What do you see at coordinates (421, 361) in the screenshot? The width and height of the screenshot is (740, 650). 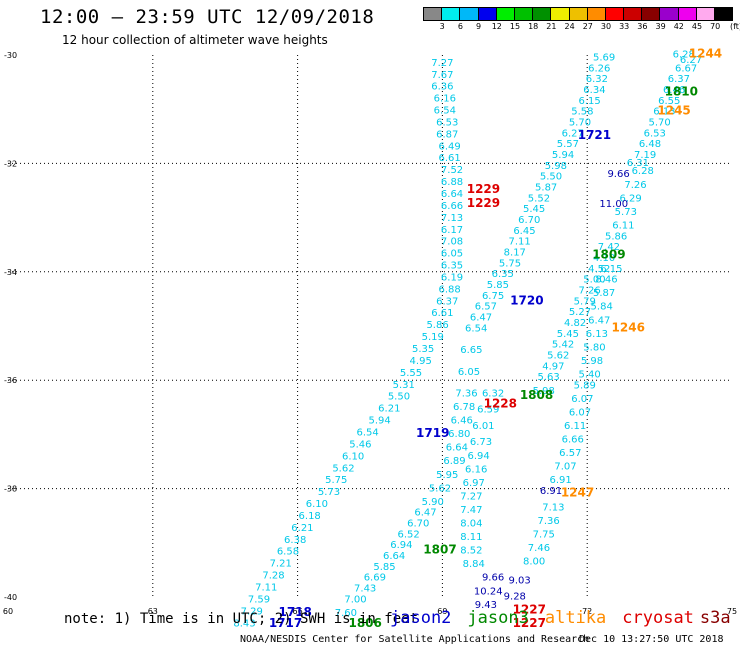 I see `swh-value: 4.95` at bounding box center [421, 361].